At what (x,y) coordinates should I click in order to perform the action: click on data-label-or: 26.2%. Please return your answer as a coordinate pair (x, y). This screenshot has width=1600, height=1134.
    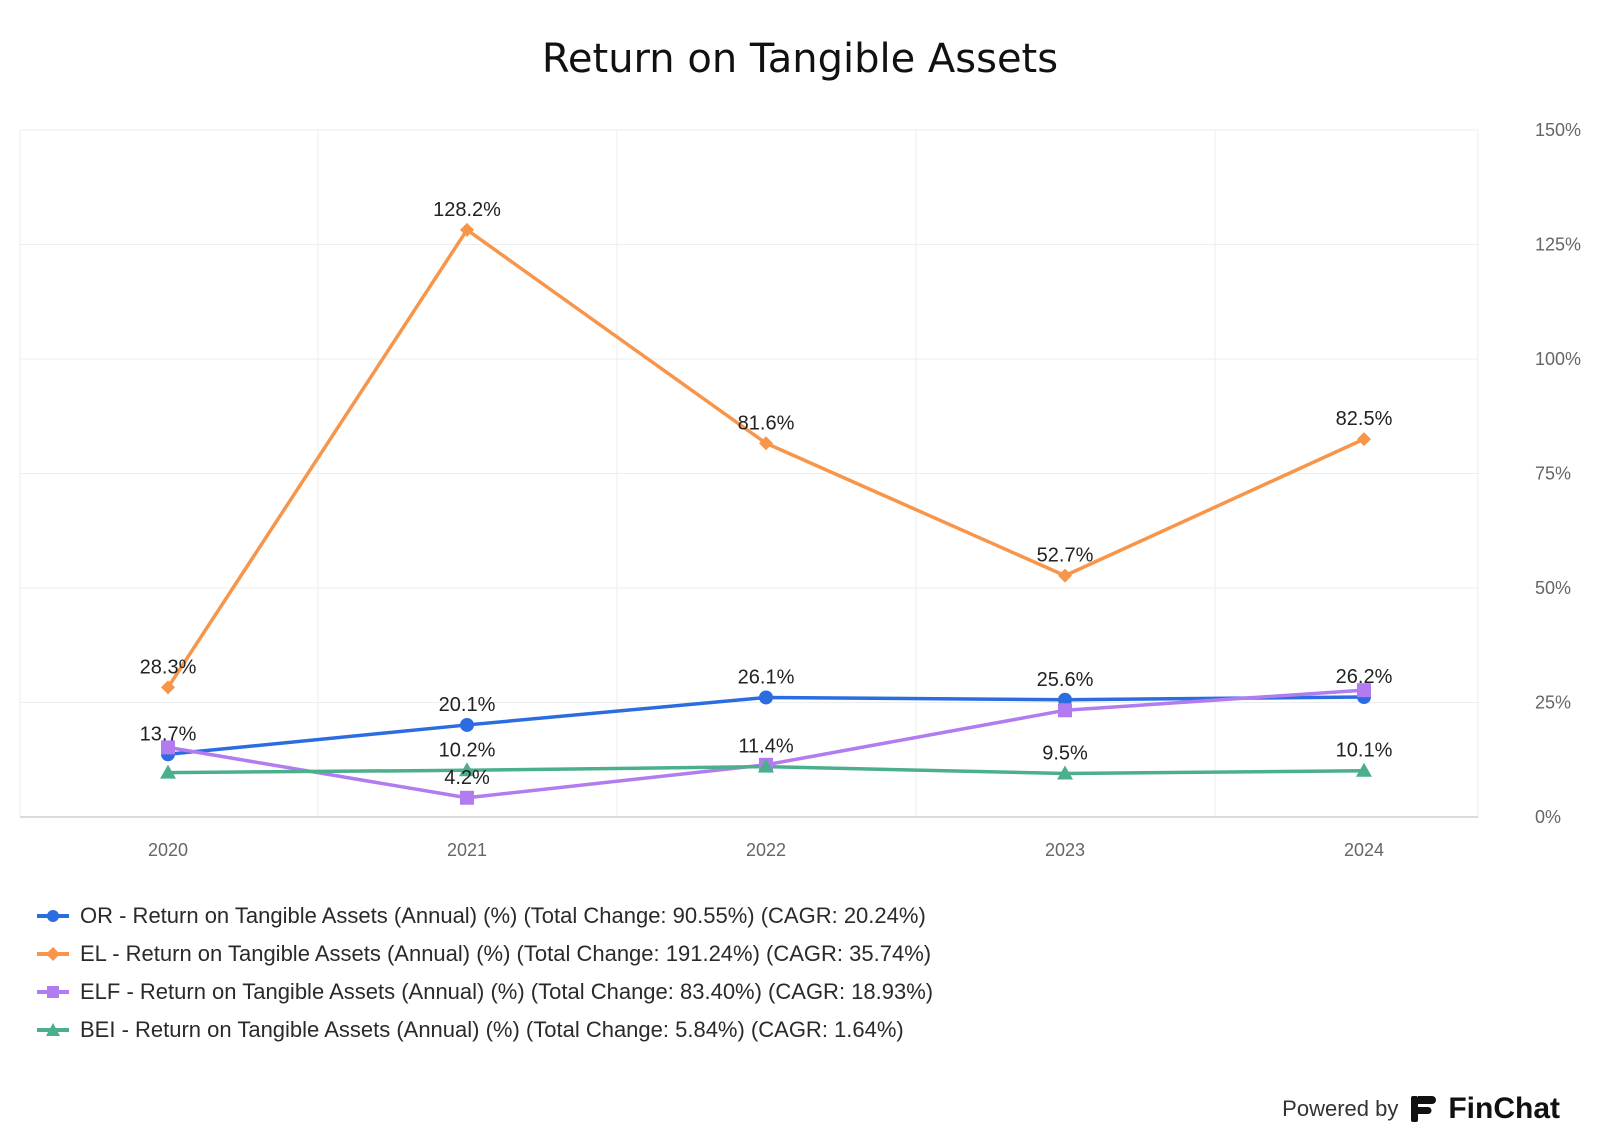
    Looking at the image, I should click on (1364, 677).